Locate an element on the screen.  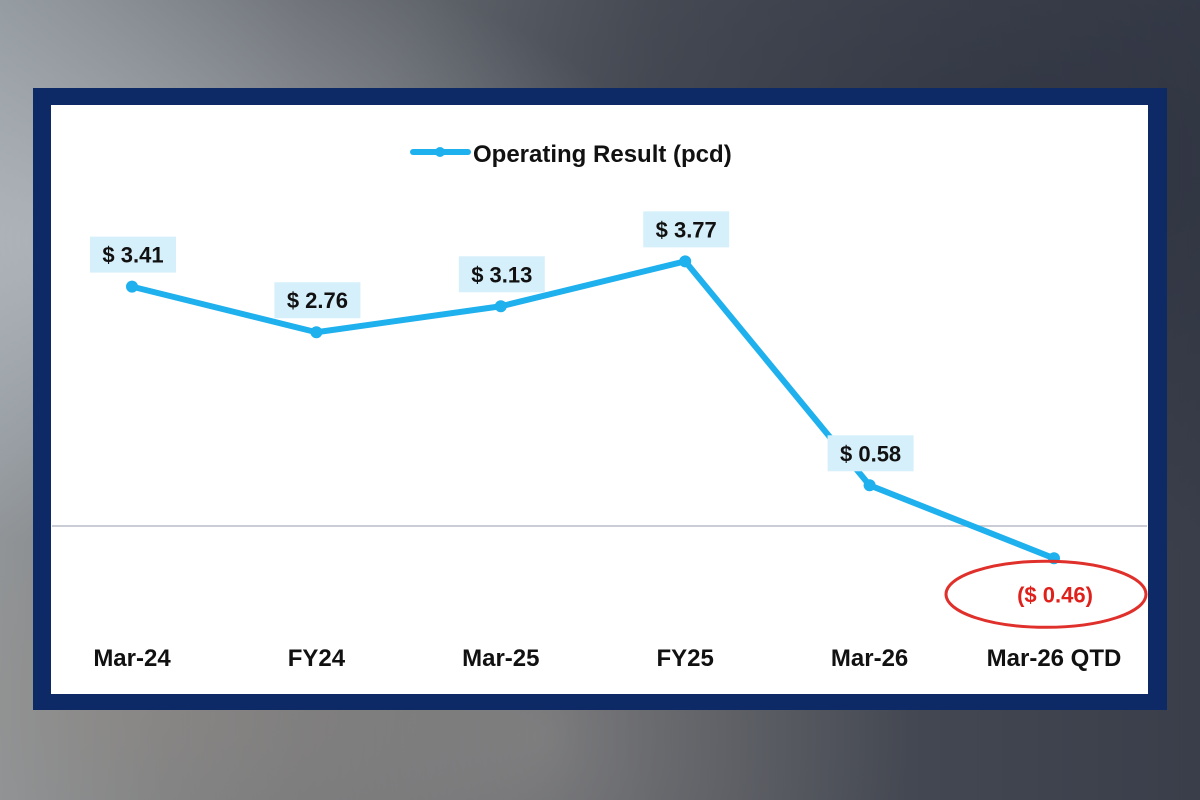
data-label-mar-26-qtd: ($ 0.46) is located at coordinates (1055, 594).